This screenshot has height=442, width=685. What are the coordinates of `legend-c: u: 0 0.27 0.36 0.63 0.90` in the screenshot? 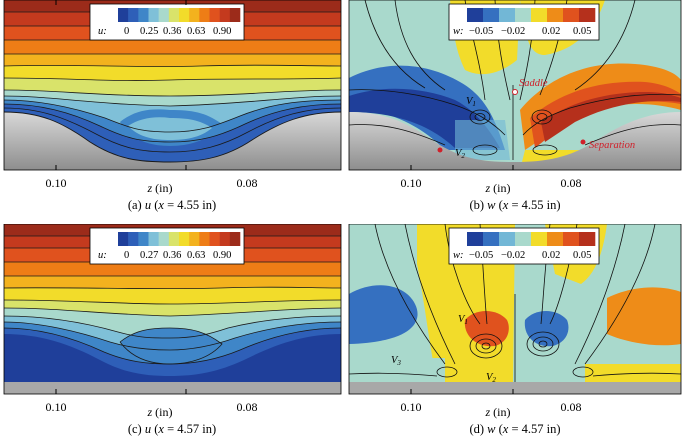 It's located at (167, 246).